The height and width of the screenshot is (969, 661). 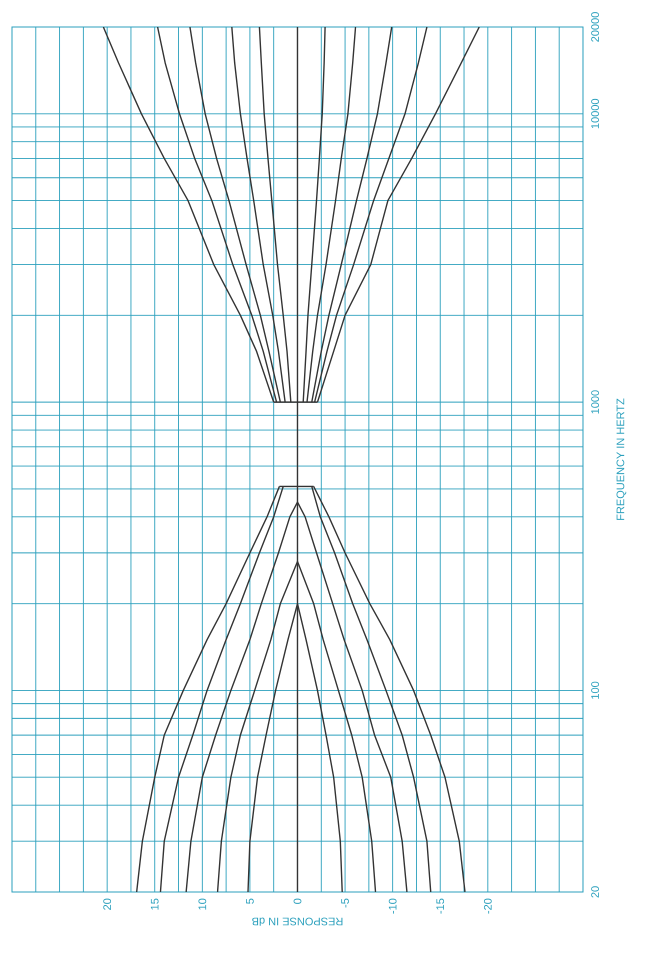 I want to click on x-tick-label: -10, so click(x=392, y=906).